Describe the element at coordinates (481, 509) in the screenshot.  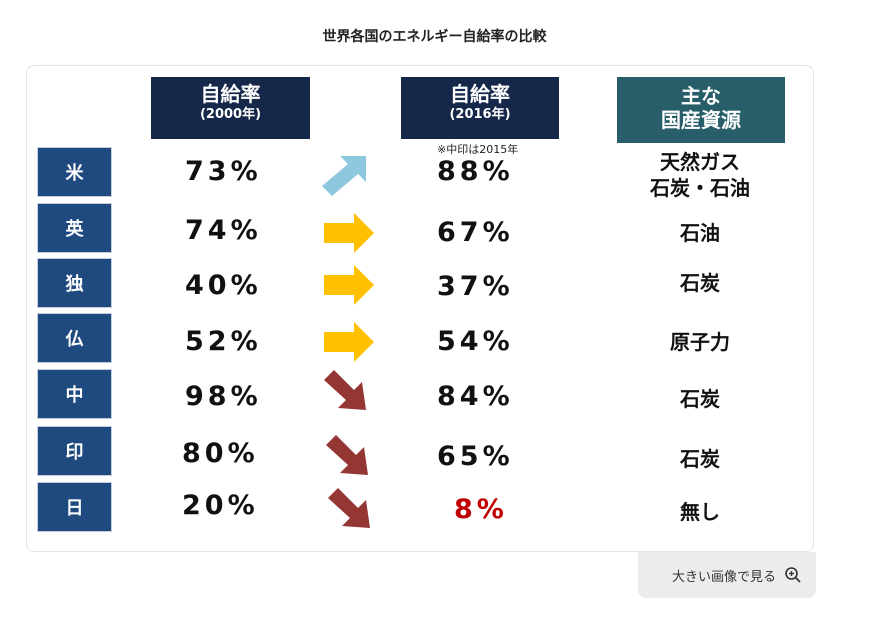
I see `rate-2016-highlight: 8%` at that location.